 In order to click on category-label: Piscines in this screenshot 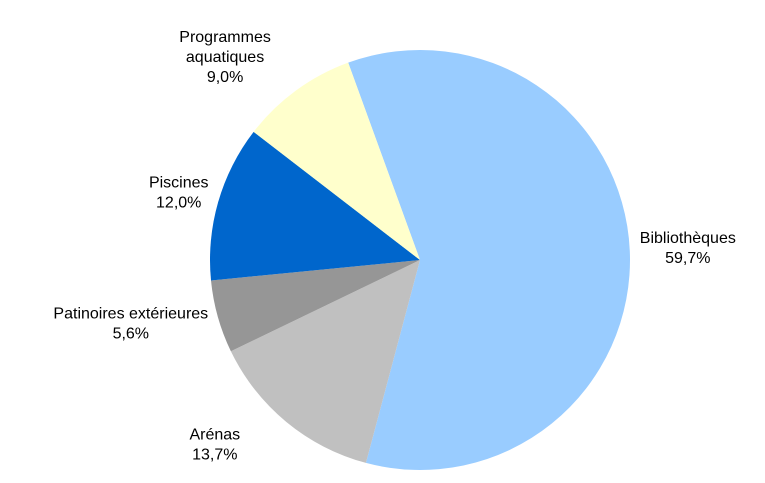, I will do `click(178, 183)`.